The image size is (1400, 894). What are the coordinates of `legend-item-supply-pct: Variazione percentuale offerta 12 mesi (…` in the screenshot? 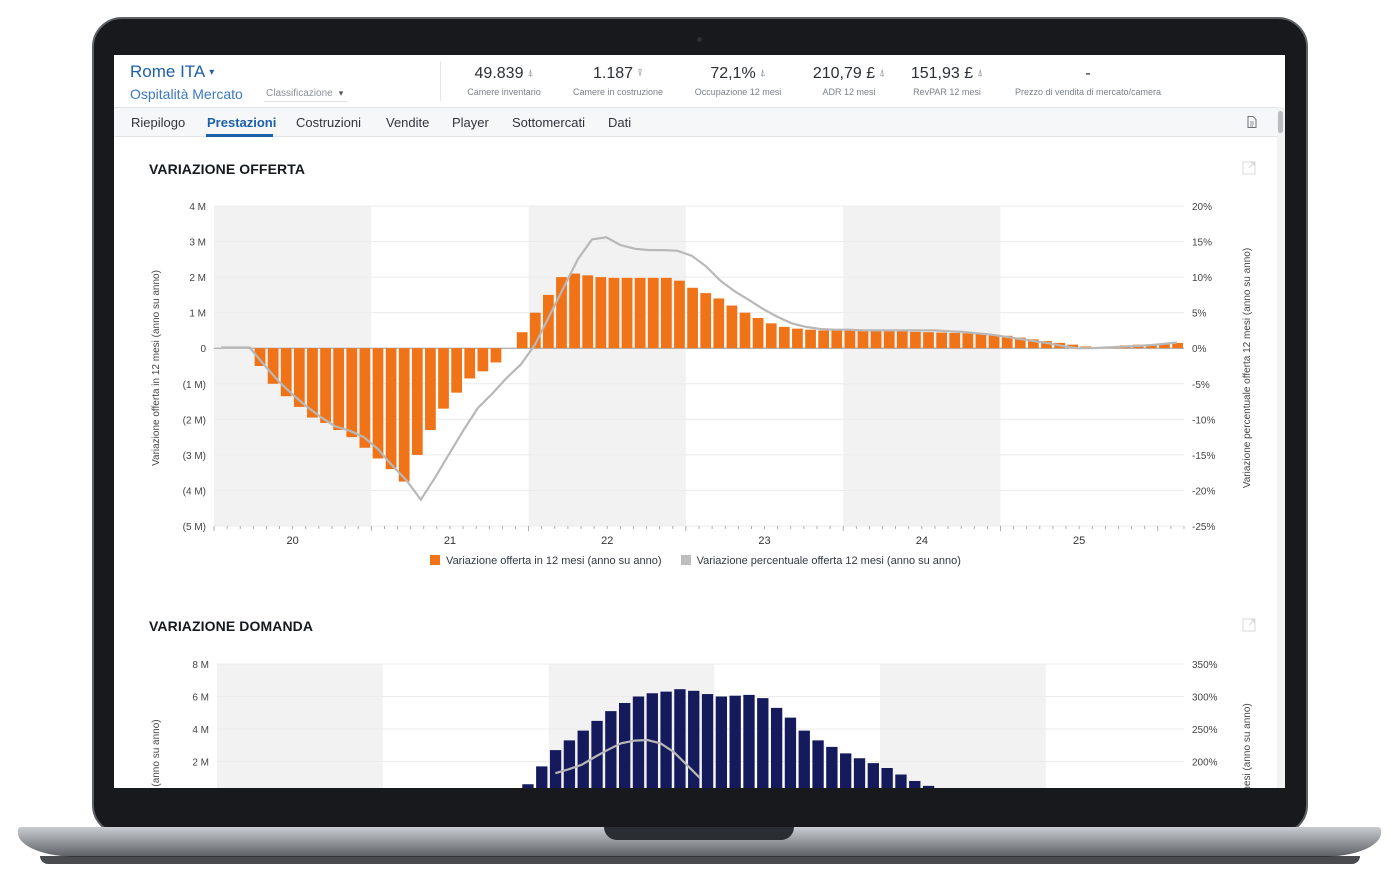 It's located at (820, 561).